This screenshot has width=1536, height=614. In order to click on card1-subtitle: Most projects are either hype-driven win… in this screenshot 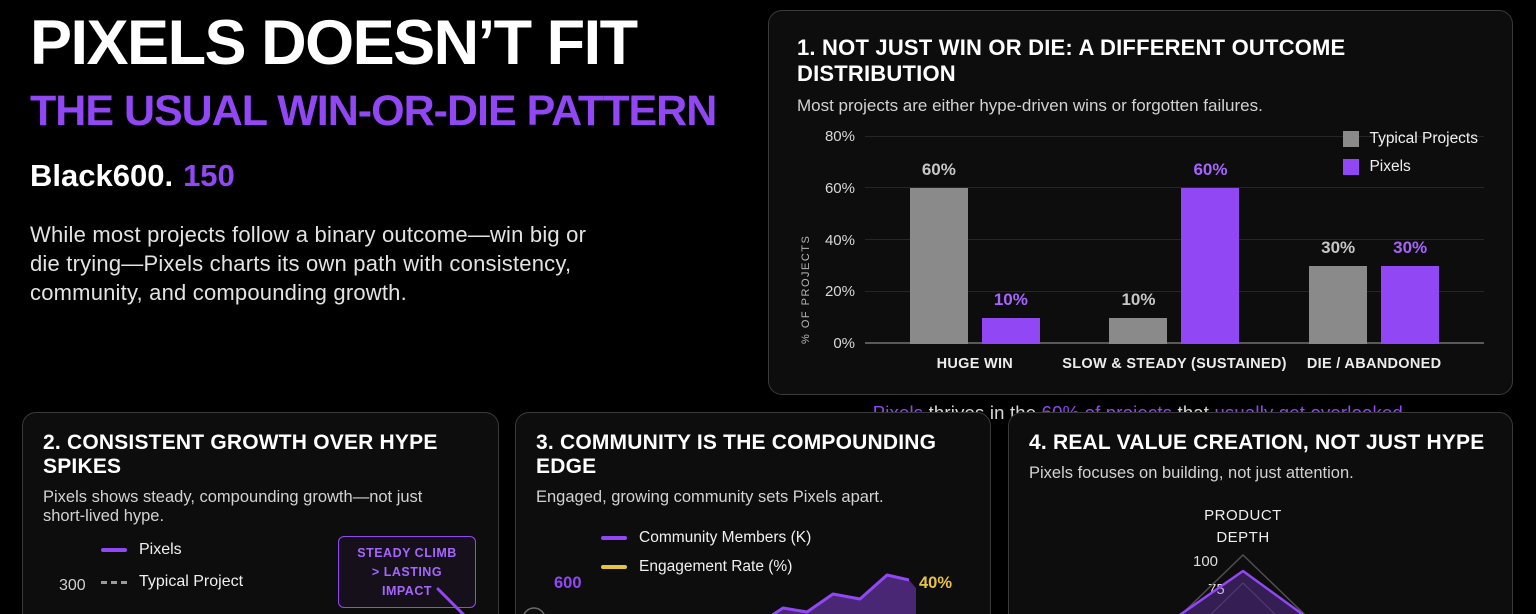, I will do `click(1030, 105)`.